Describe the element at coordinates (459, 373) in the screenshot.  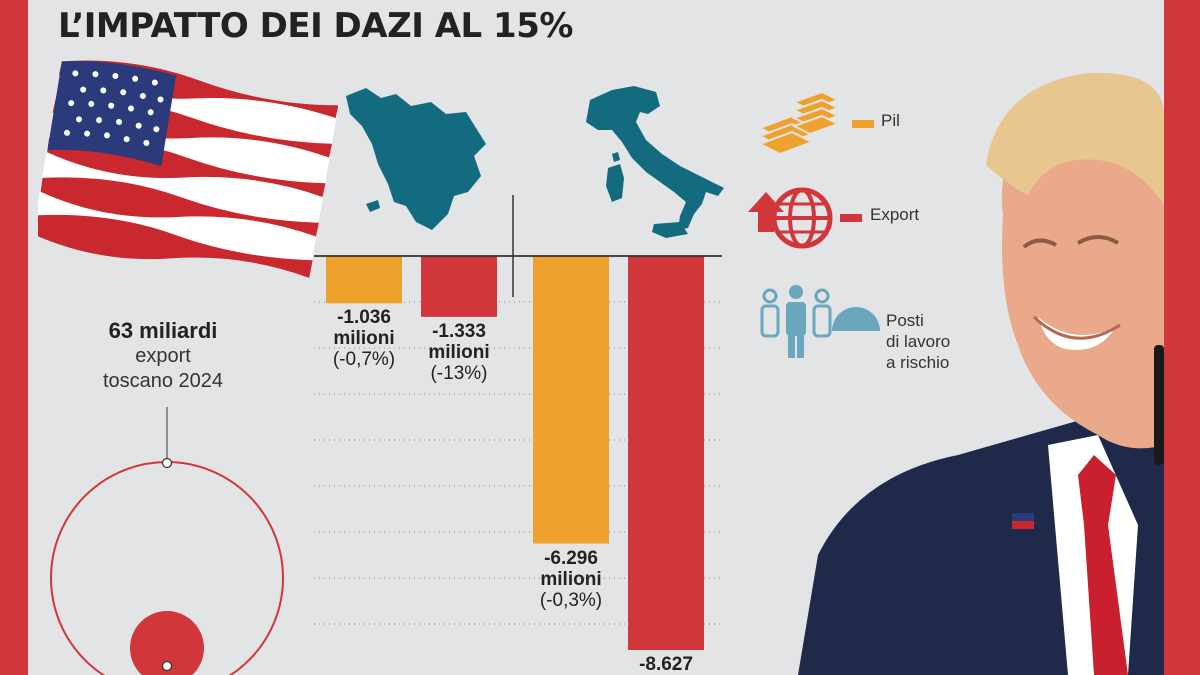
I see `bar-value-label-line: (-13%)` at that location.